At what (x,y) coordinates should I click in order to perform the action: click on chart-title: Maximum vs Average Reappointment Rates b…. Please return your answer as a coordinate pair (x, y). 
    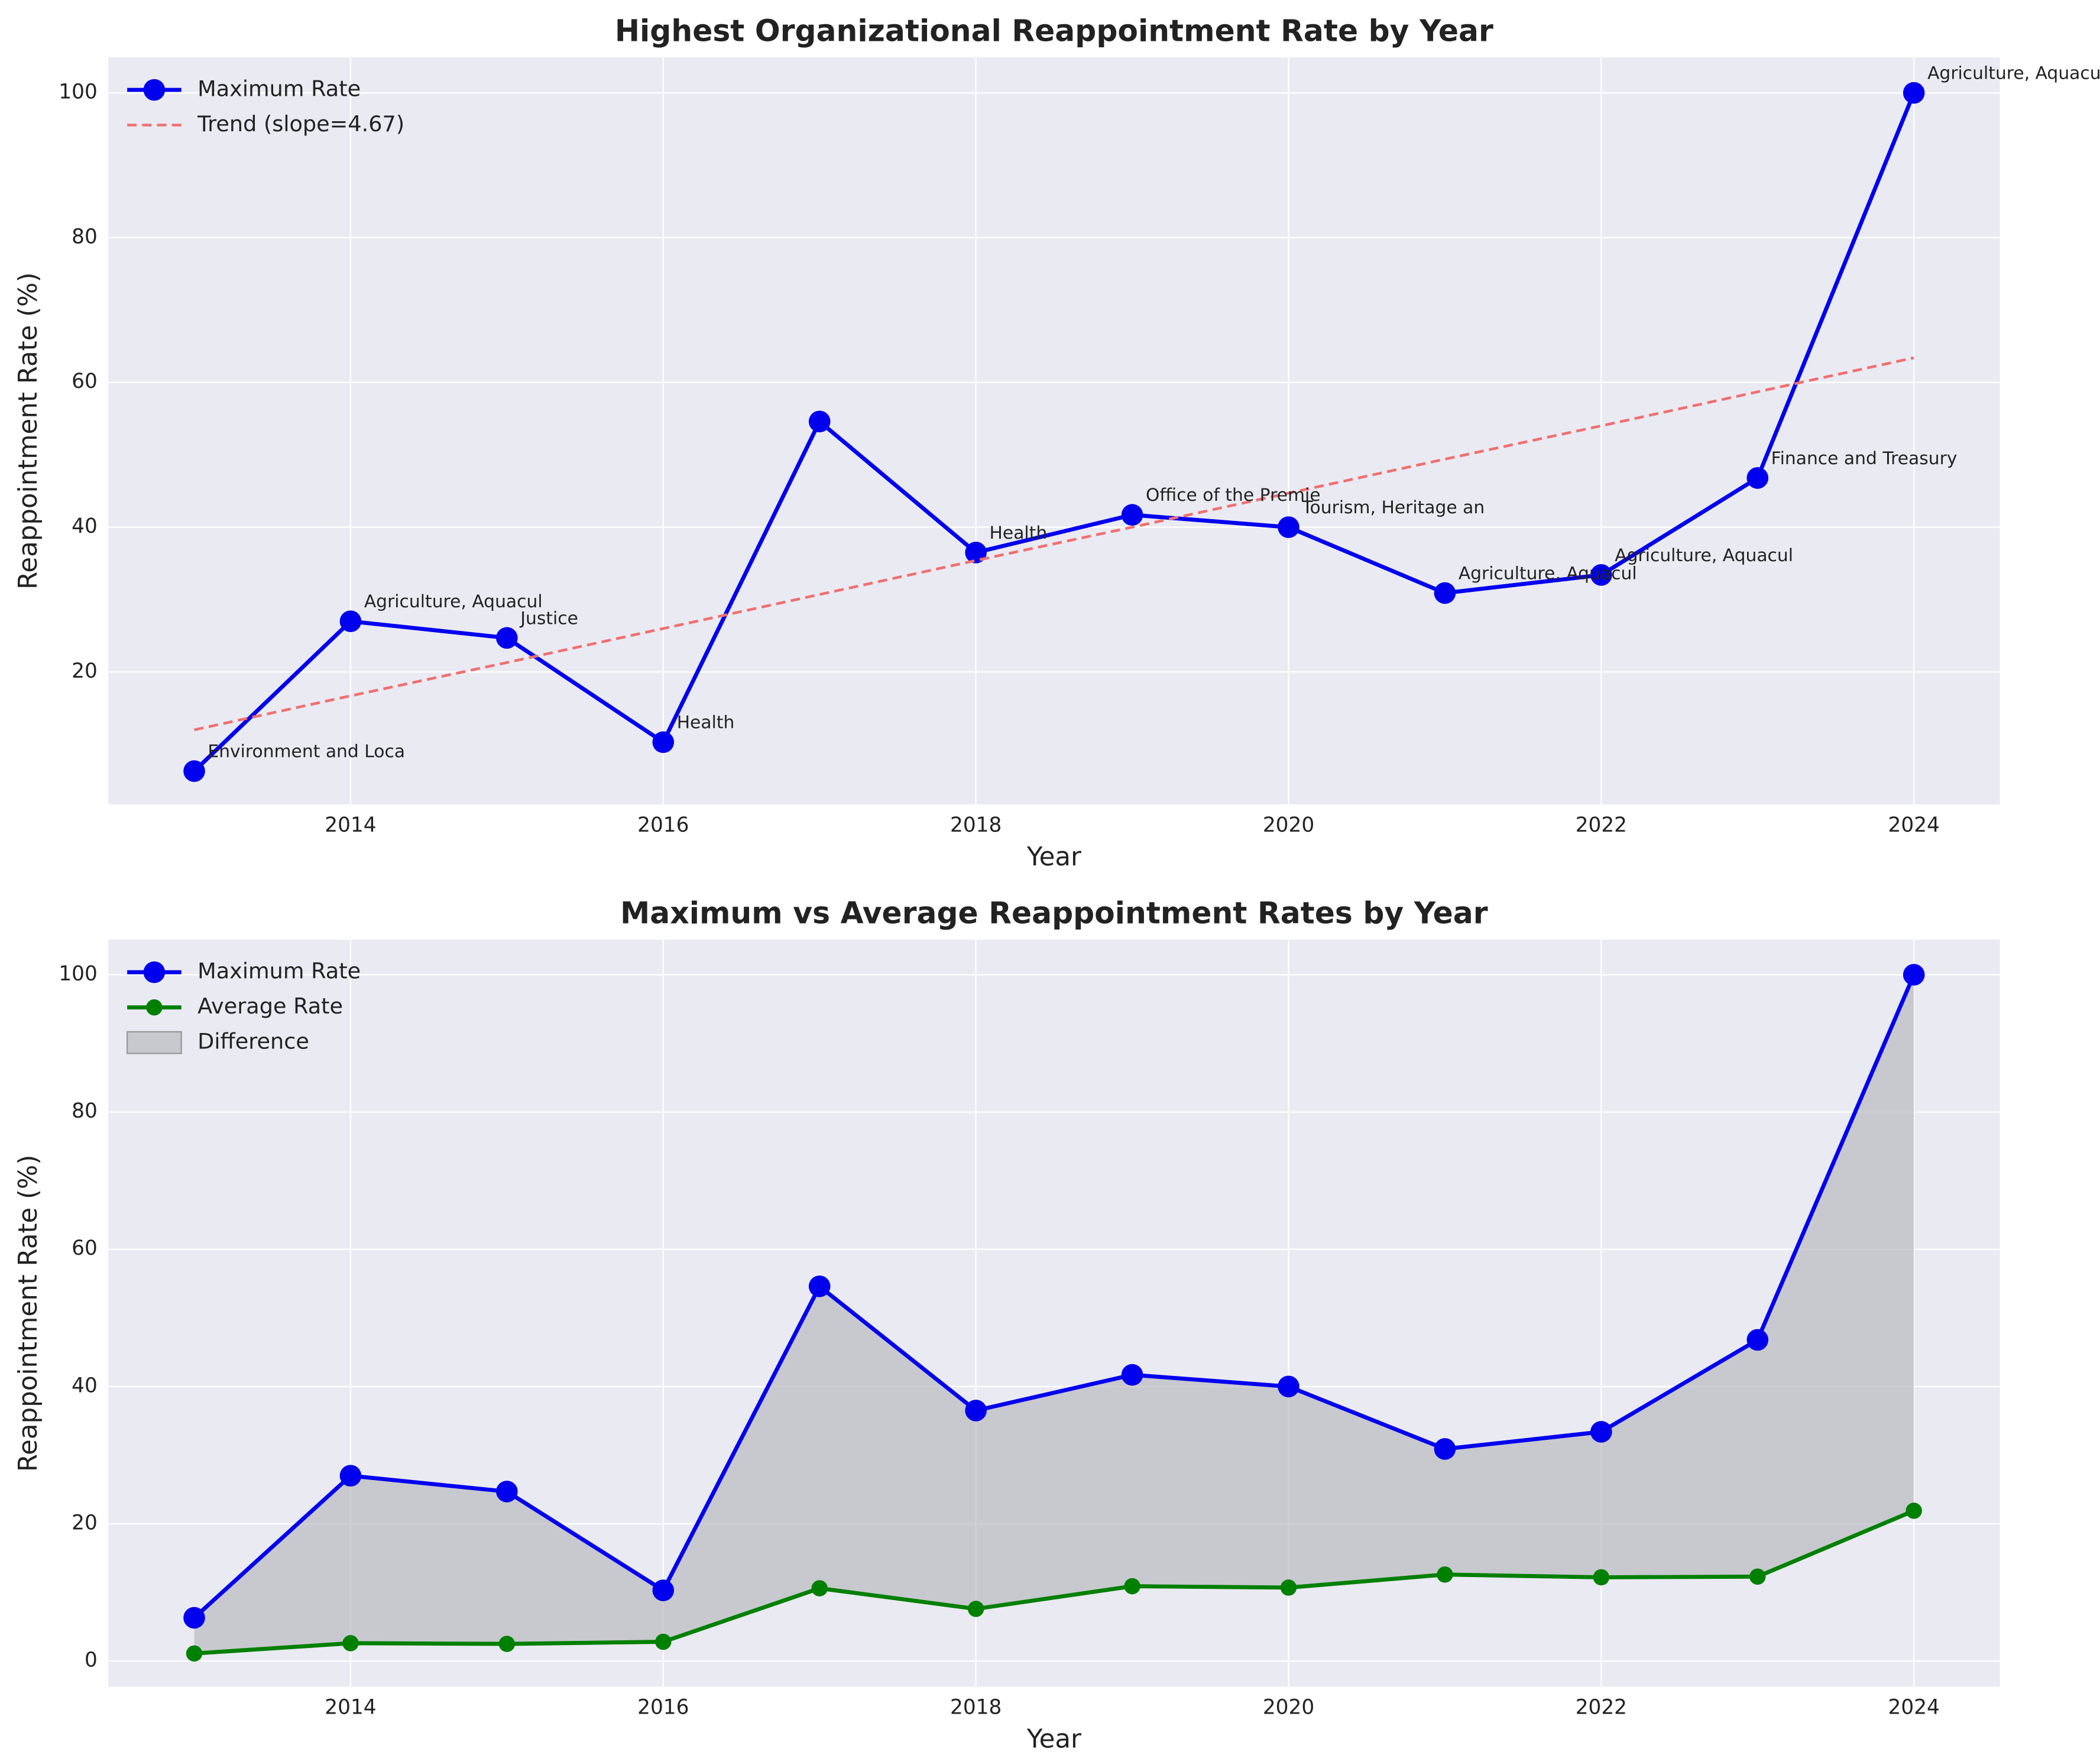
    Looking at the image, I should click on (1054, 913).